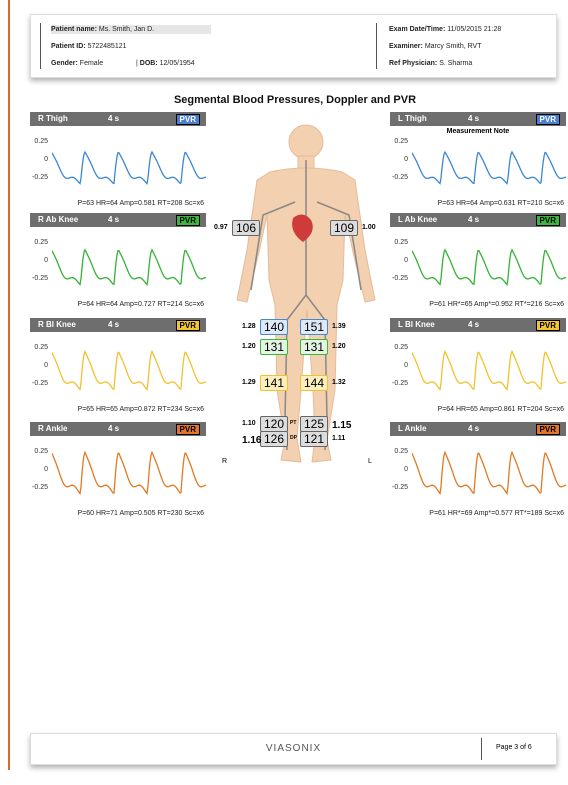 The width and height of the screenshot is (568, 785). What do you see at coordinates (478, 325) in the screenshot?
I see `panel-header: L Bl Knee 4 s PVR` at bounding box center [478, 325].